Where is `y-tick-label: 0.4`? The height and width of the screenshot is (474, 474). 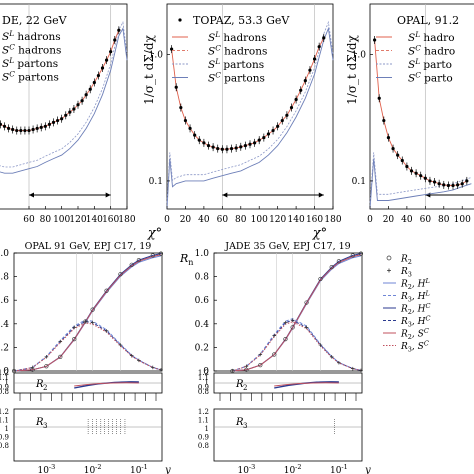
y-tick-label: 0.4 is located at coordinates (4, 325).